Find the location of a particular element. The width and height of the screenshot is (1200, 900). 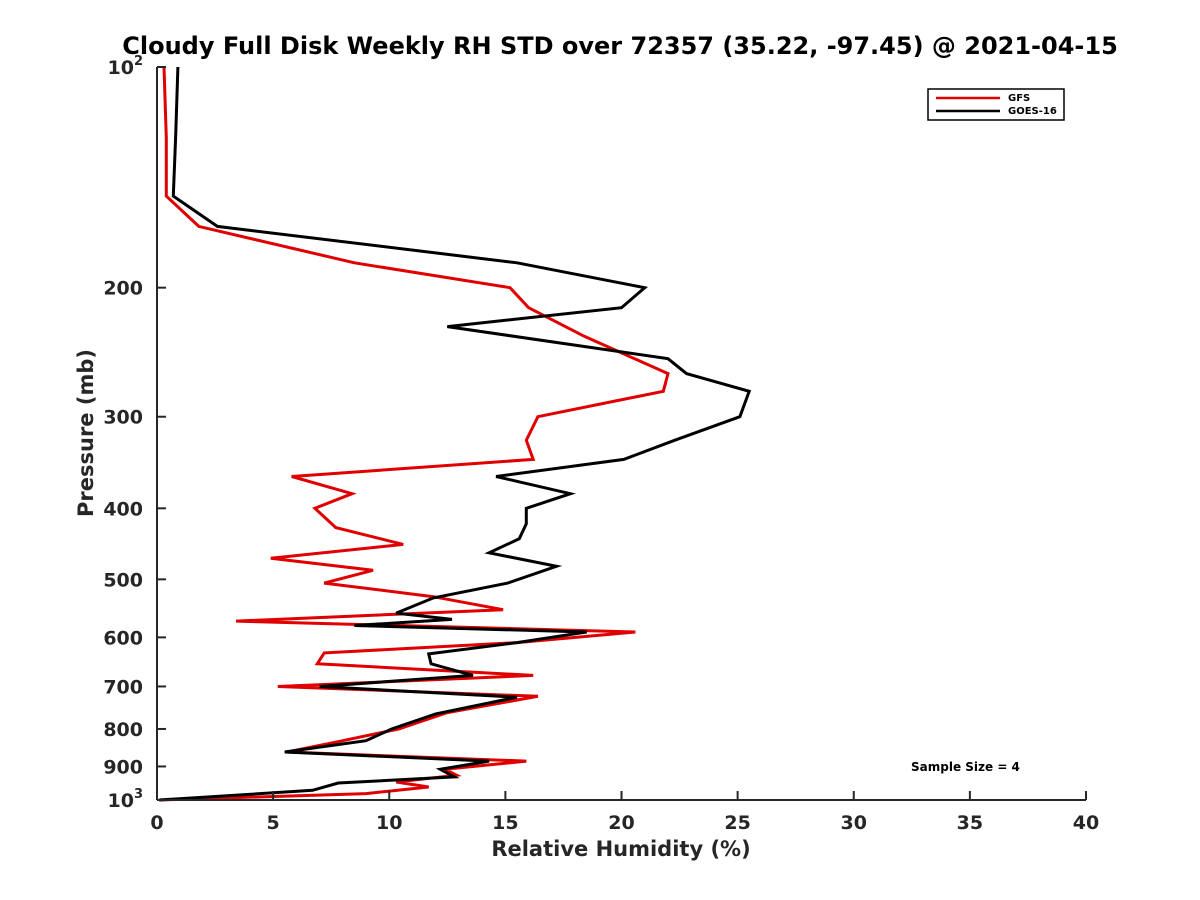

x-tick-label: 30 is located at coordinates (854, 823).